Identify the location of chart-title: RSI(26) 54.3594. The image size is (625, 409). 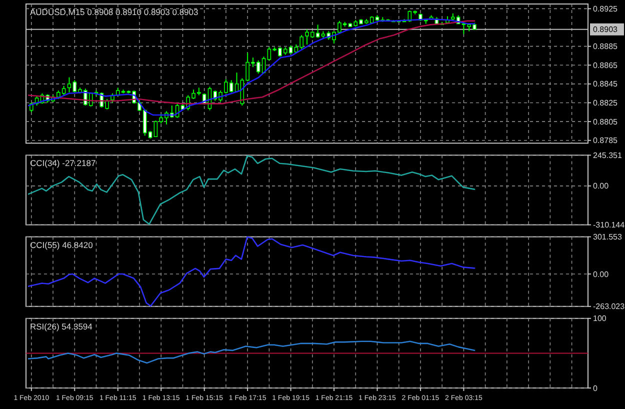
(61, 326).